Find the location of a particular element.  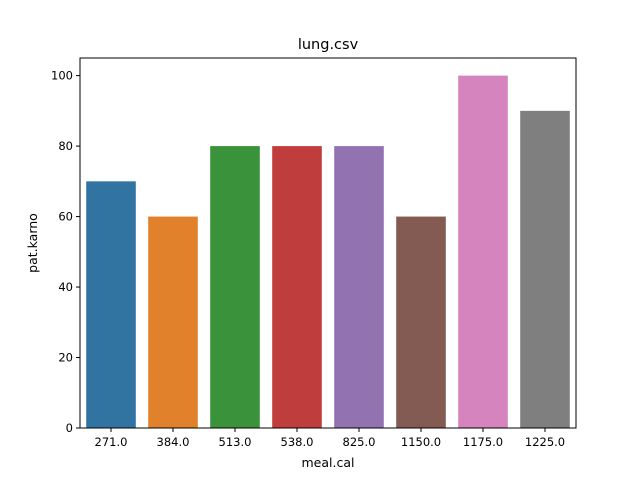

y-tick-label: 60 is located at coordinates (65, 217).